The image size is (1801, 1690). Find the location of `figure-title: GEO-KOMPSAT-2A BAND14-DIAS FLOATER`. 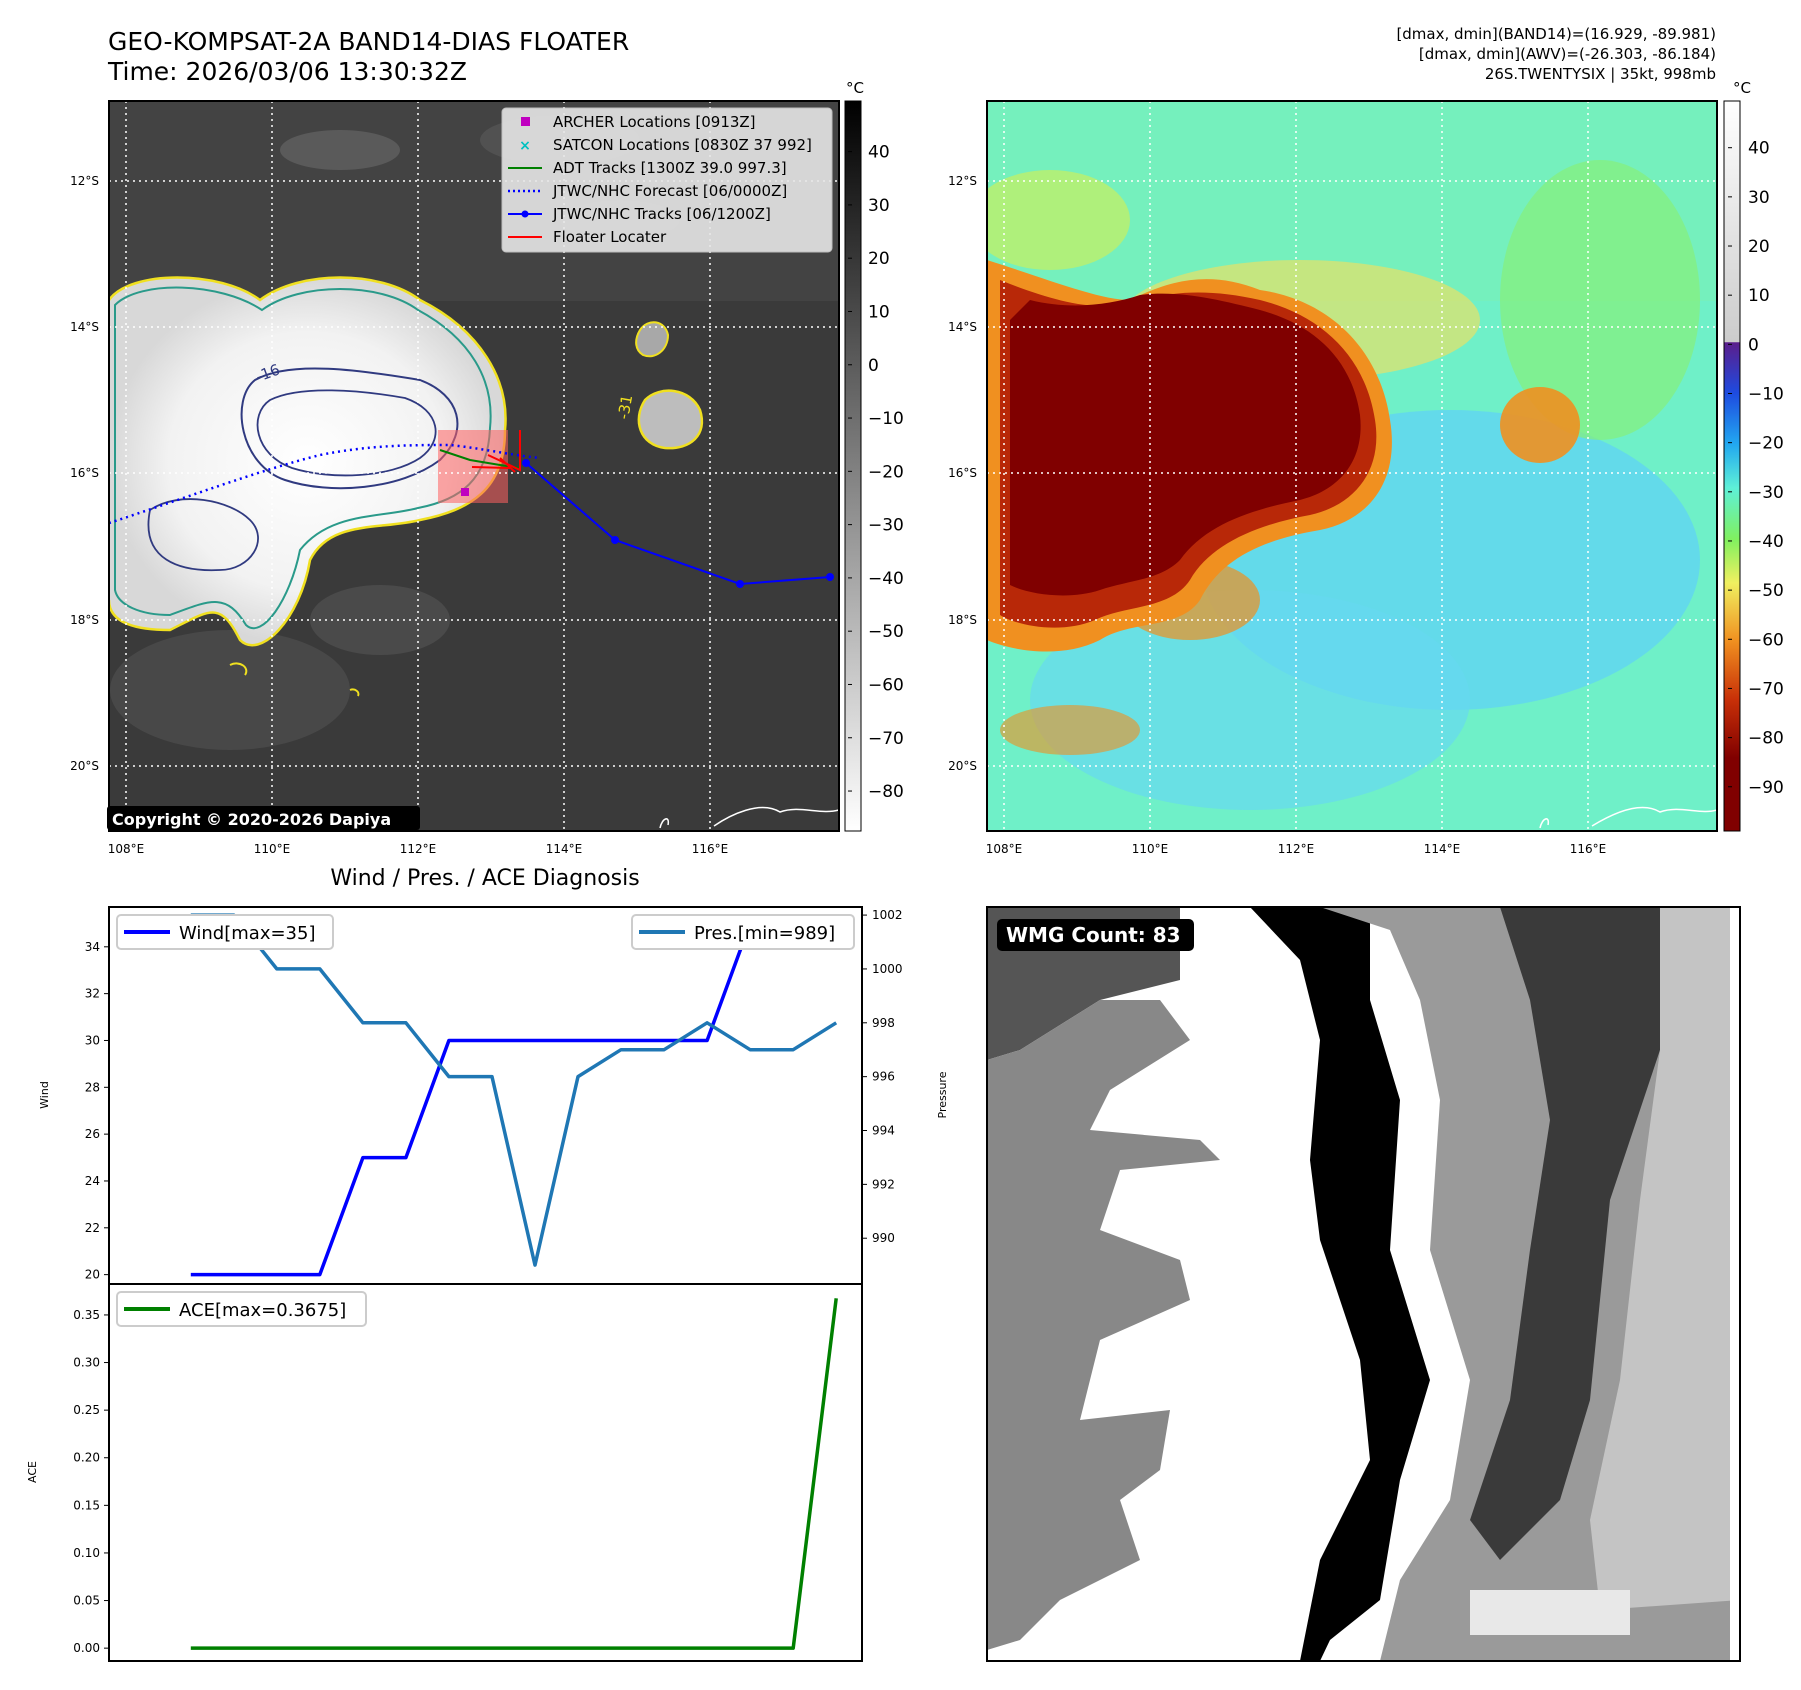

figure-title: GEO-KOMPSAT-2A BAND14-DIAS FLOATER is located at coordinates (368, 41).